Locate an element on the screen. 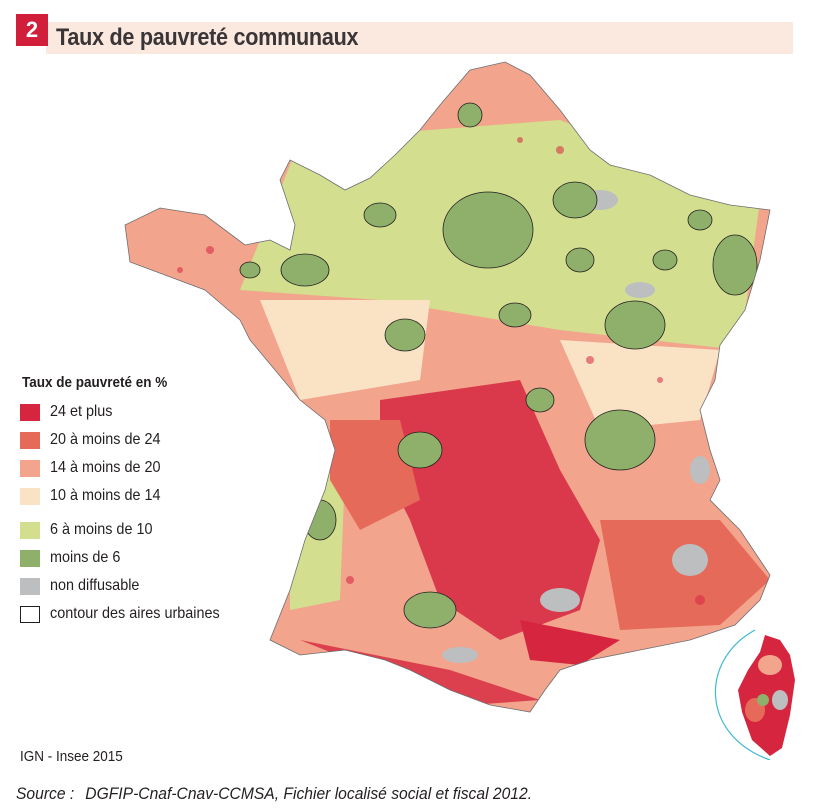  legend-item-10-14: 10 à moins de 14 is located at coordinates (140, 496).